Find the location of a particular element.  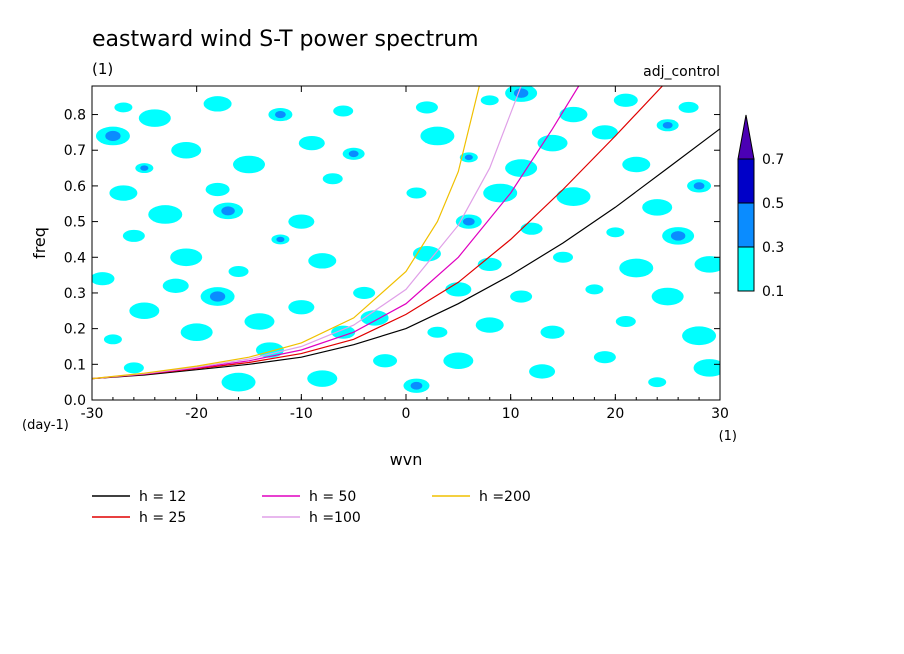

y-tick-label: 0.3 is located at coordinates (75, 294).